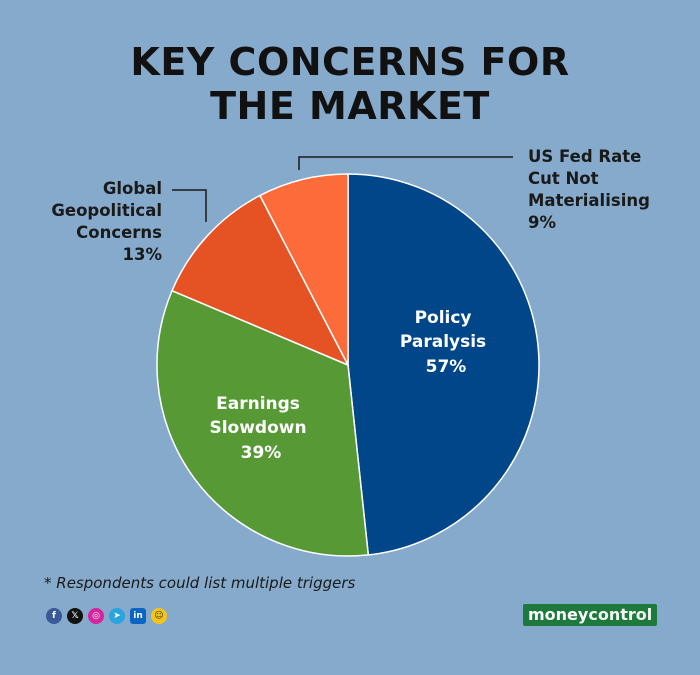 This screenshot has width=700, height=675. What do you see at coordinates (443, 342) in the screenshot?
I see `policy-label-line2: Paralysis` at bounding box center [443, 342].